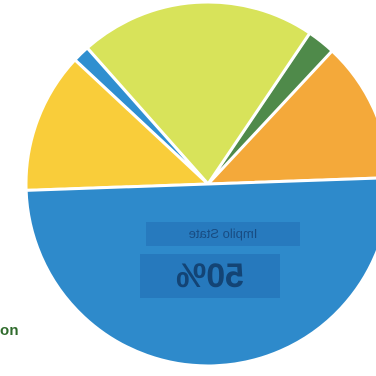 The image size is (376, 376). What do you see at coordinates (9, 330) in the screenshot?
I see `side-label: on` at bounding box center [9, 330].